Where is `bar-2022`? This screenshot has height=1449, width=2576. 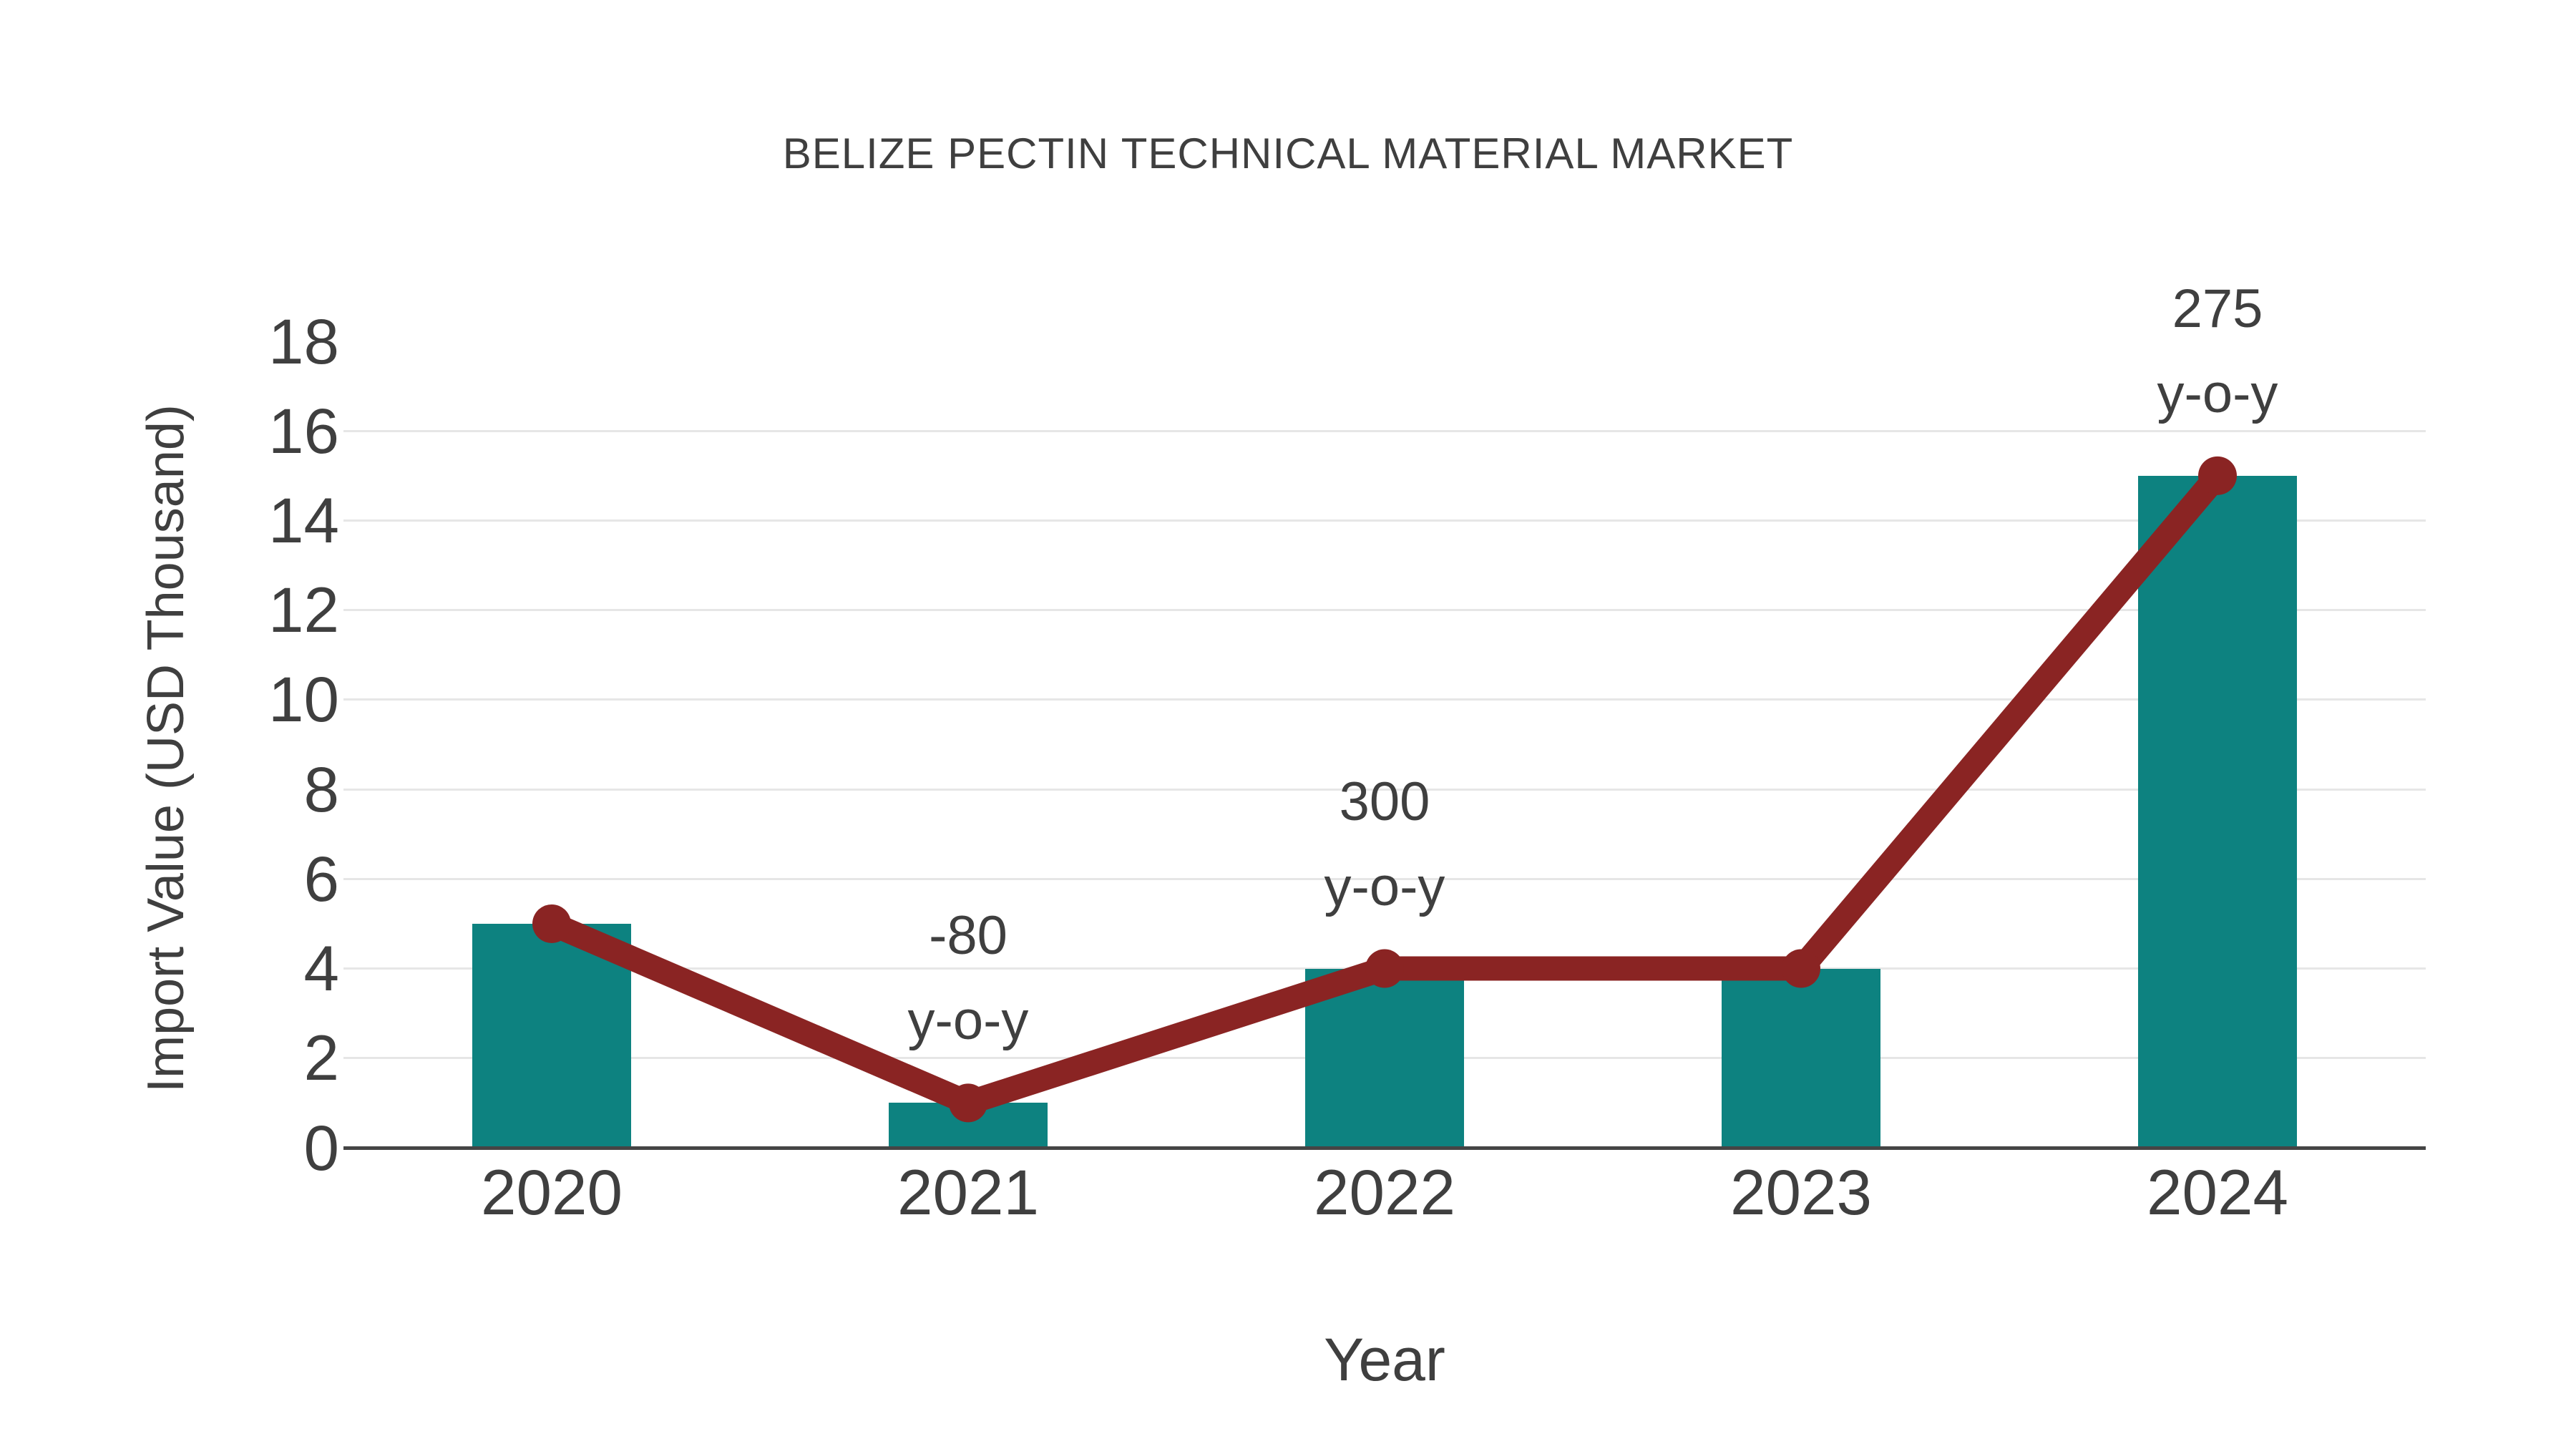 bar-2022 is located at coordinates (1384, 1058).